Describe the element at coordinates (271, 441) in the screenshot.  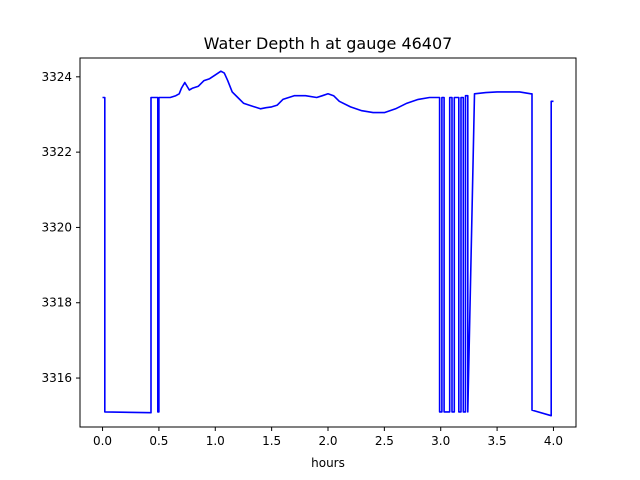
I see `x-tick-label: 1.5` at that location.